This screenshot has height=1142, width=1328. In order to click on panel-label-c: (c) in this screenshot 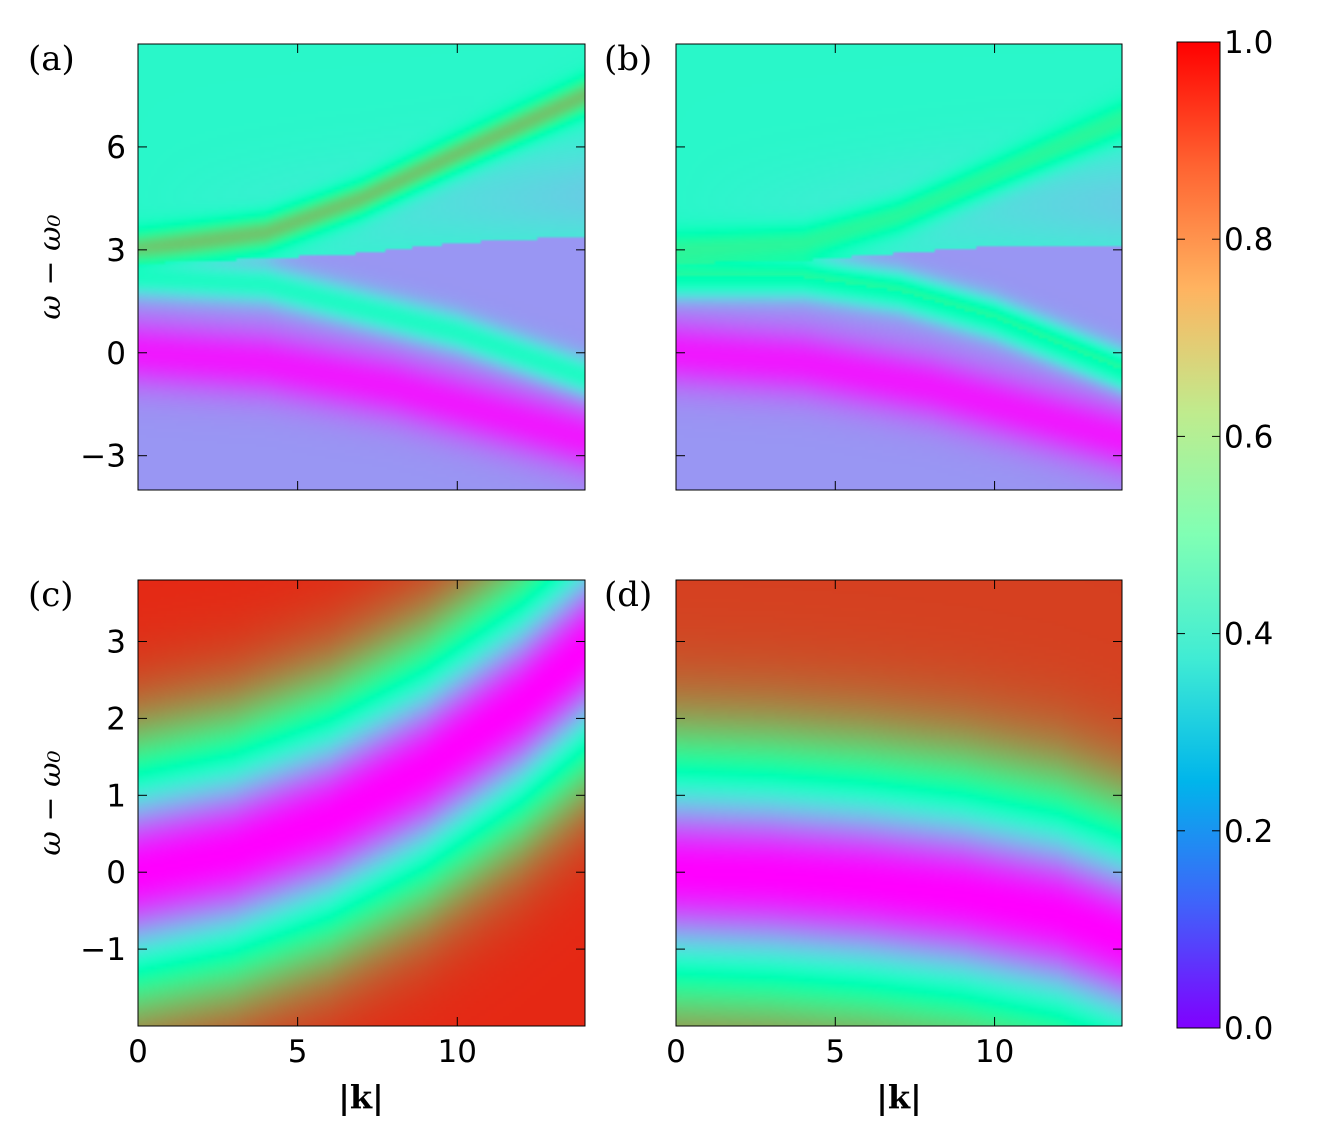, I will do `click(51, 595)`.